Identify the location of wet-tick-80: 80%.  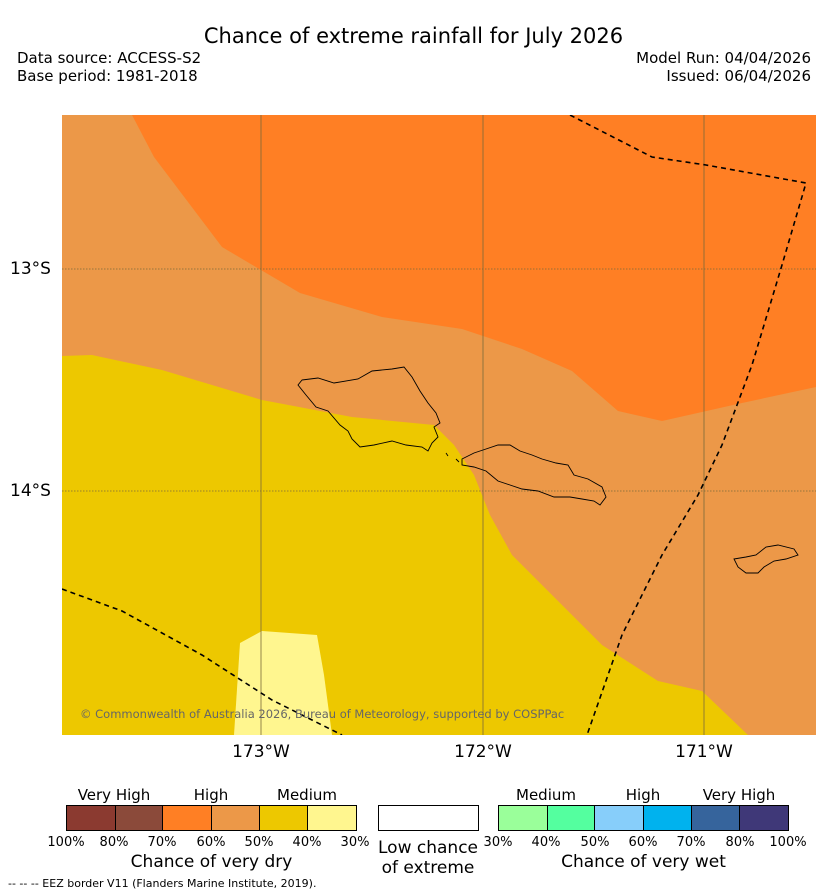
(740, 842).